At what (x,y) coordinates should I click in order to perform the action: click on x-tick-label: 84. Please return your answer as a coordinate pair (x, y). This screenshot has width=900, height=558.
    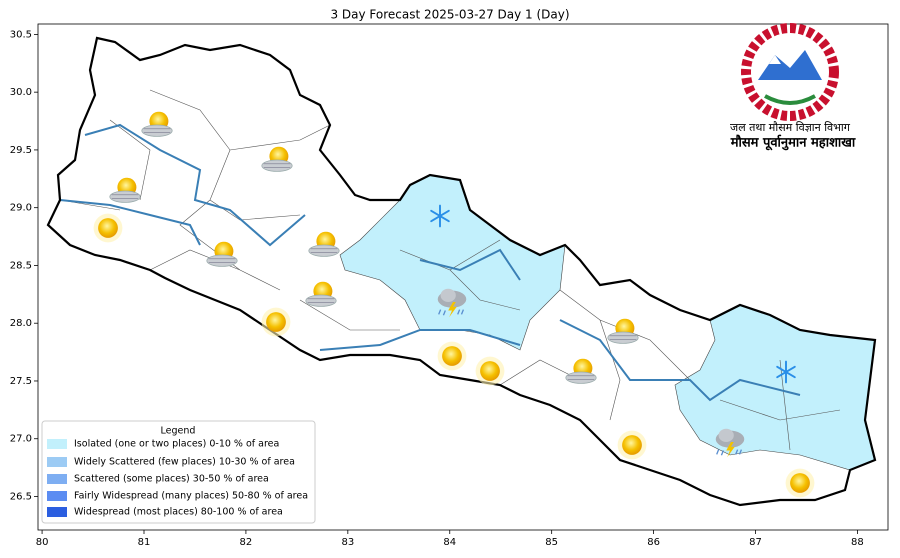
    Looking at the image, I should click on (449, 542).